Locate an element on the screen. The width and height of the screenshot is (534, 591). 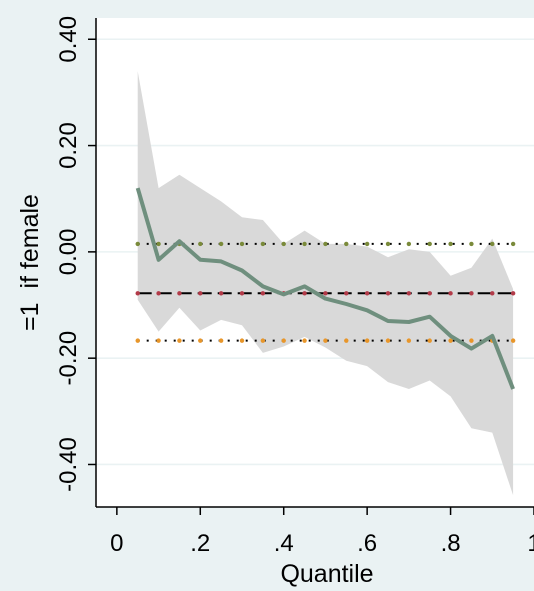
x-axis-title: Quantile is located at coordinates (326, 574).